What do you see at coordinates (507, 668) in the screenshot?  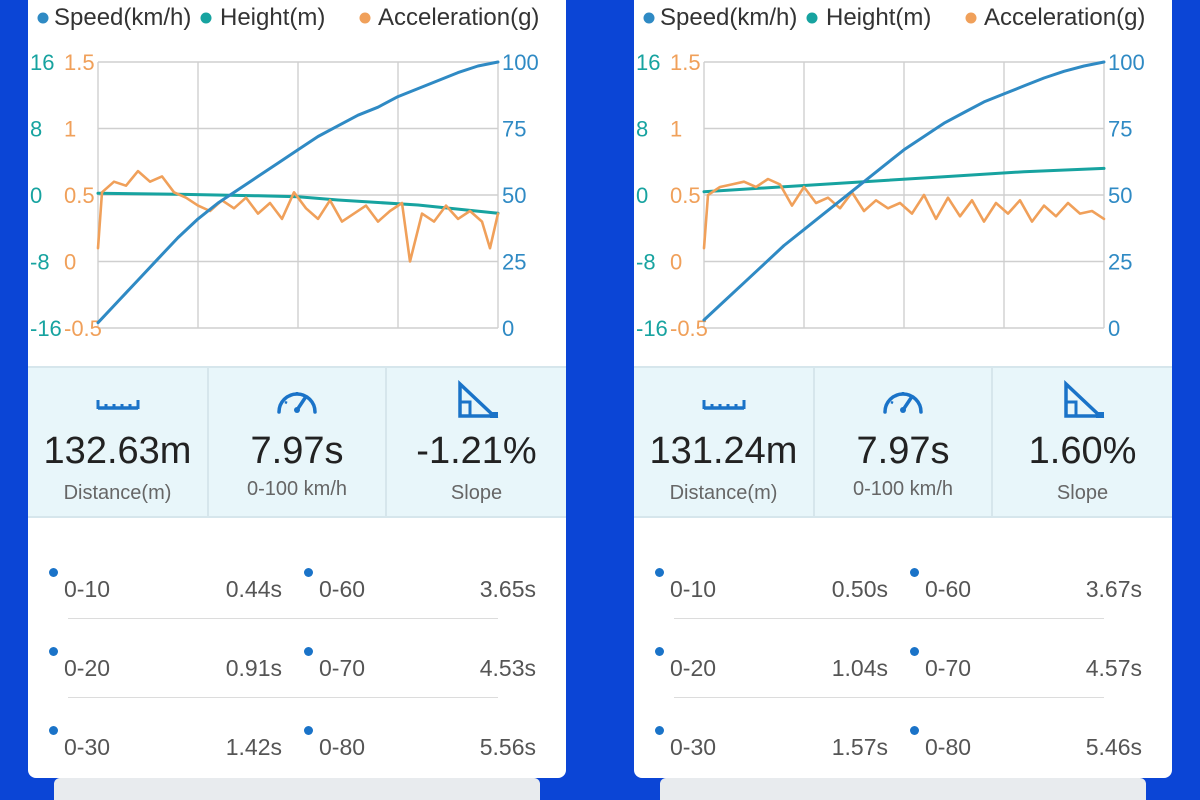 I see `split-value: 4.53s` at bounding box center [507, 668].